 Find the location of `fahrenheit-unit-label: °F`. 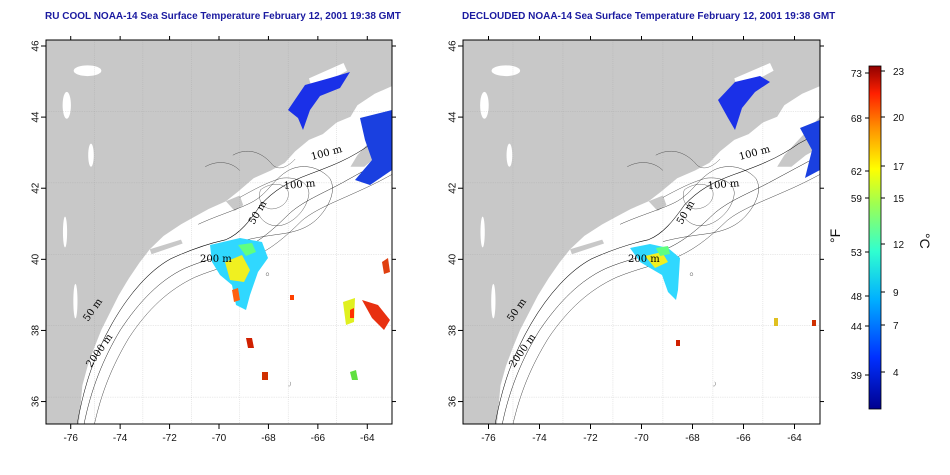

fahrenheit-unit-label: °F is located at coordinates (835, 236).